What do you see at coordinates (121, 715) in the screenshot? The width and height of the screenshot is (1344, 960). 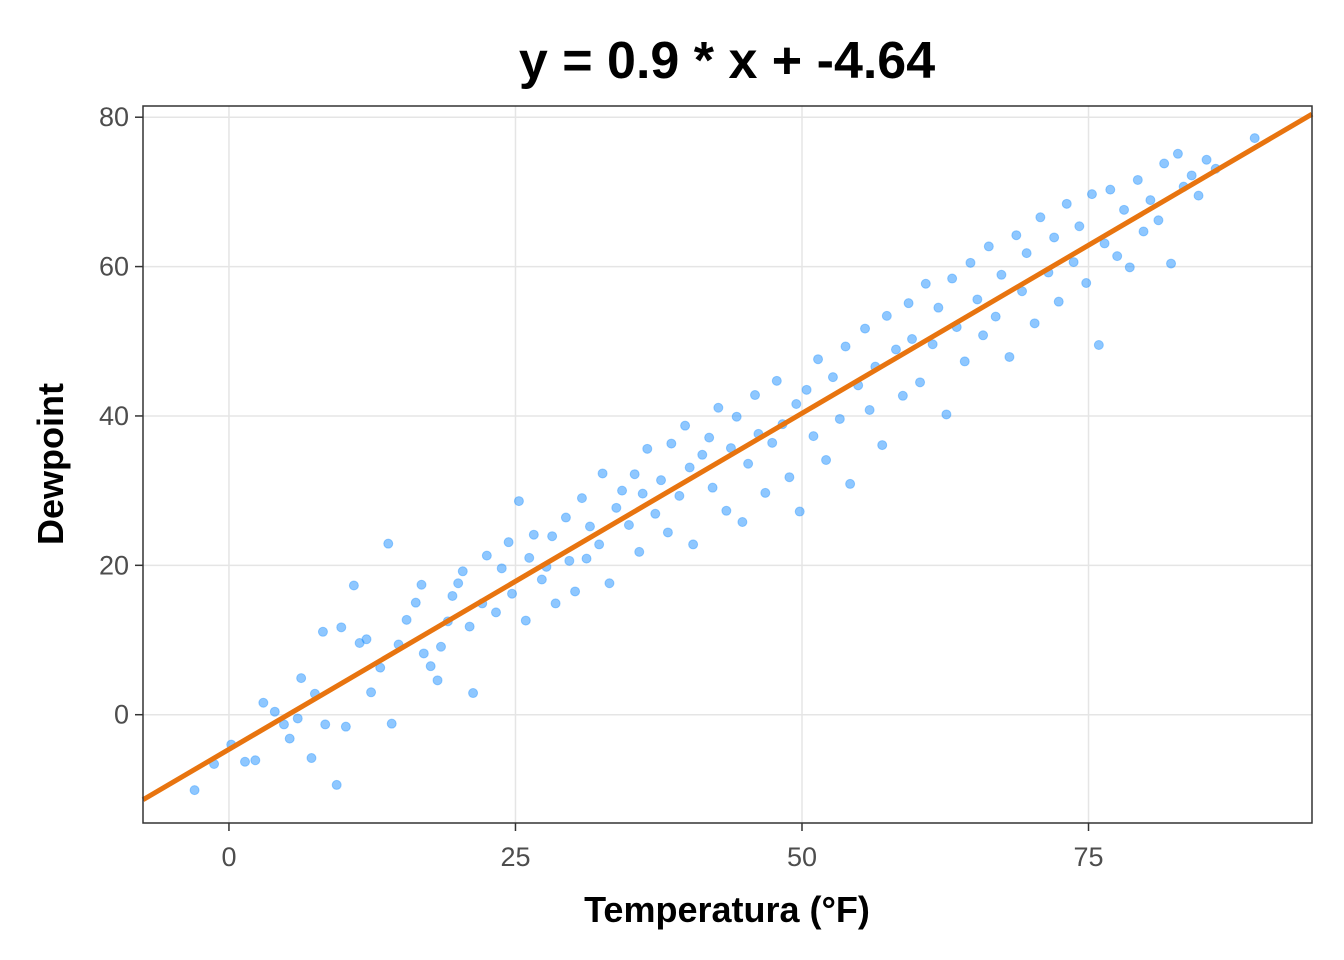 I see `y-tick-label: 0` at bounding box center [121, 715].